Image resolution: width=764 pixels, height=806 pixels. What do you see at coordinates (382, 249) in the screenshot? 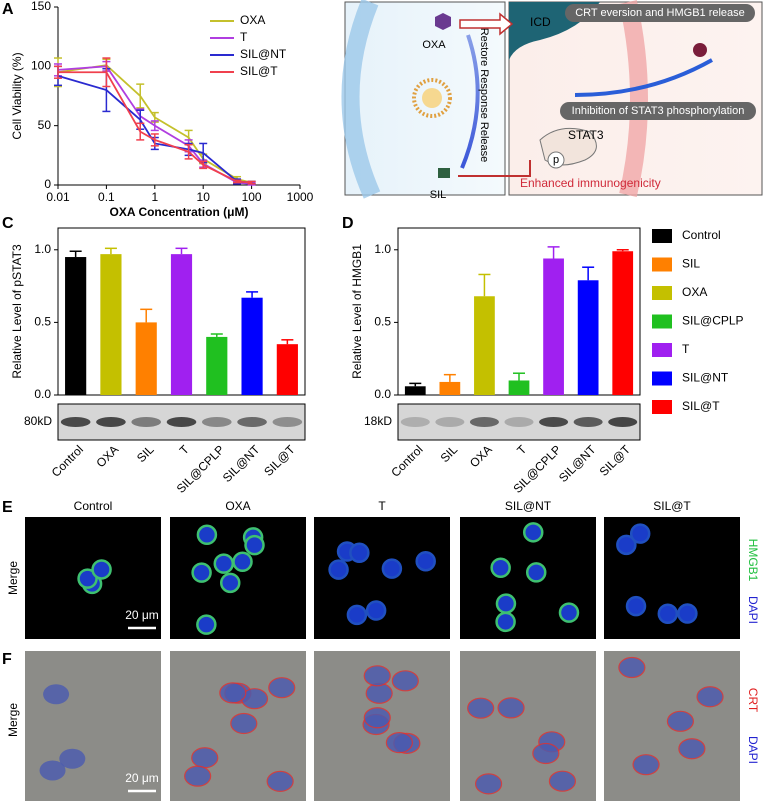
I see `y-tick-label: 1.0` at bounding box center [382, 249].